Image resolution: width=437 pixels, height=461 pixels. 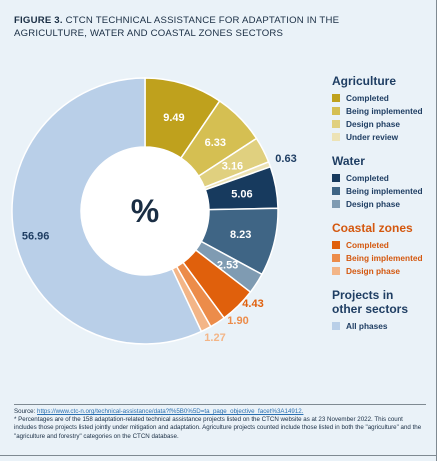 I want to click on data-label: 56.96, so click(x=36, y=236).